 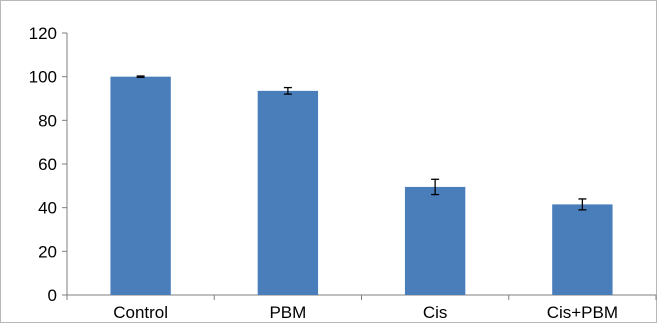 I want to click on bar-pbm, so click(x=288, y=192).